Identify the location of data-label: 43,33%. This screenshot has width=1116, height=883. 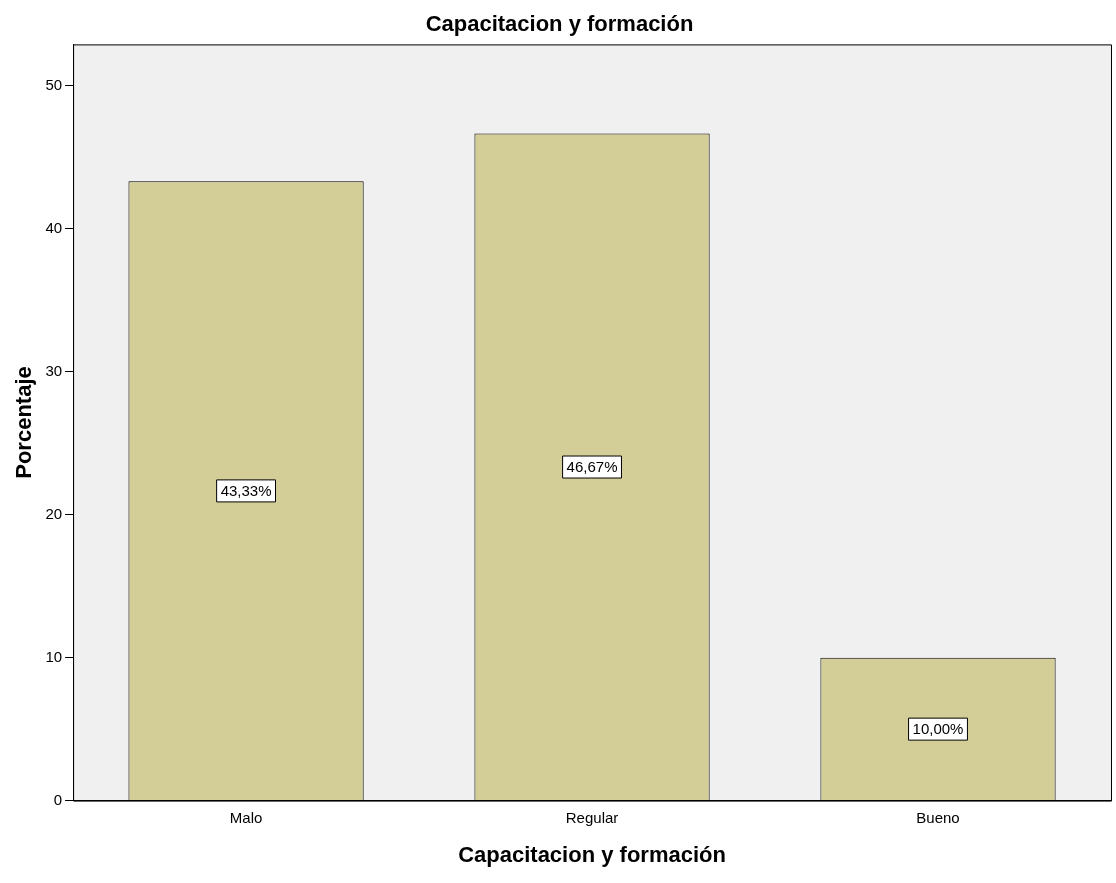
(246, 491).